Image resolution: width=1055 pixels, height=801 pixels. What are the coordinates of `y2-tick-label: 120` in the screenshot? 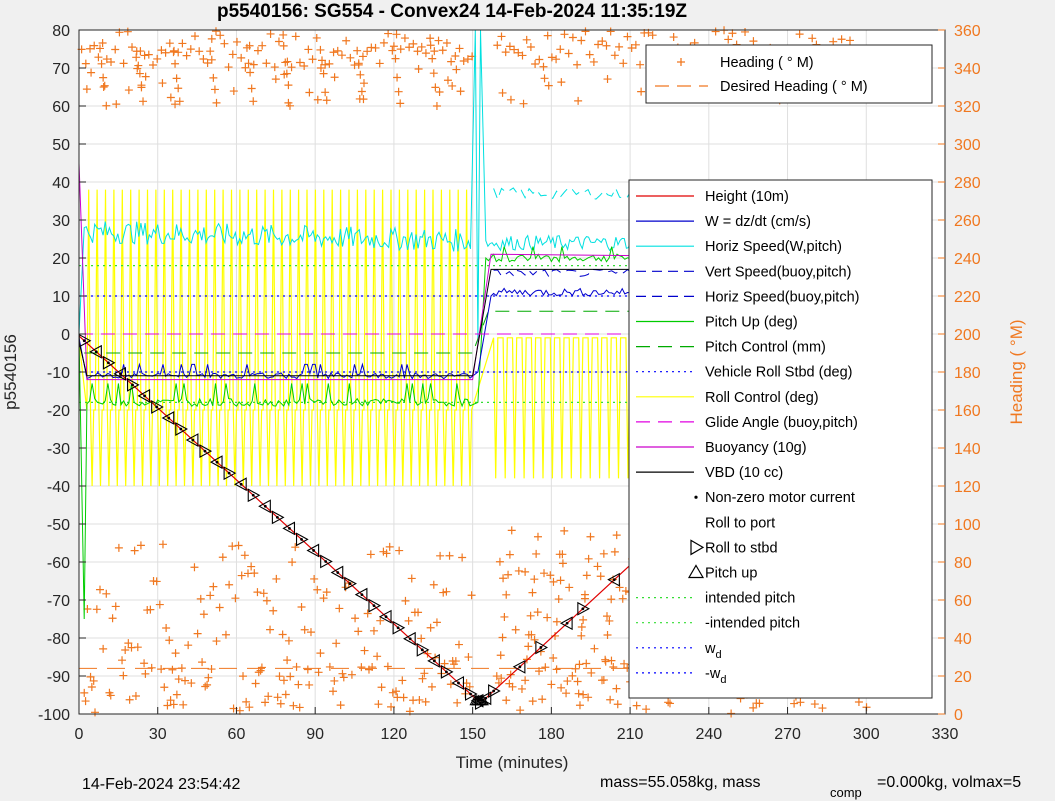 It's located at (967, 487).